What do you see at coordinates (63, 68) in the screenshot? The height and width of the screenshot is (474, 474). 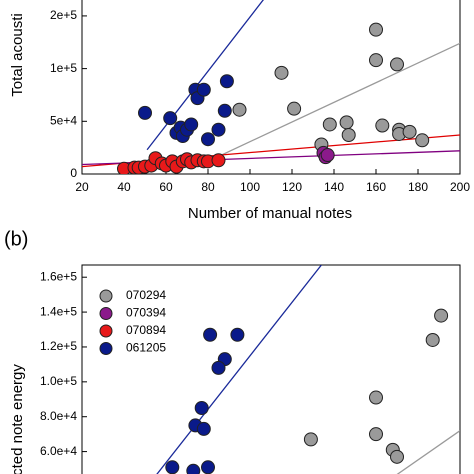 I see `y-tick-label: 1e+5` at bounding box center [63, 68].